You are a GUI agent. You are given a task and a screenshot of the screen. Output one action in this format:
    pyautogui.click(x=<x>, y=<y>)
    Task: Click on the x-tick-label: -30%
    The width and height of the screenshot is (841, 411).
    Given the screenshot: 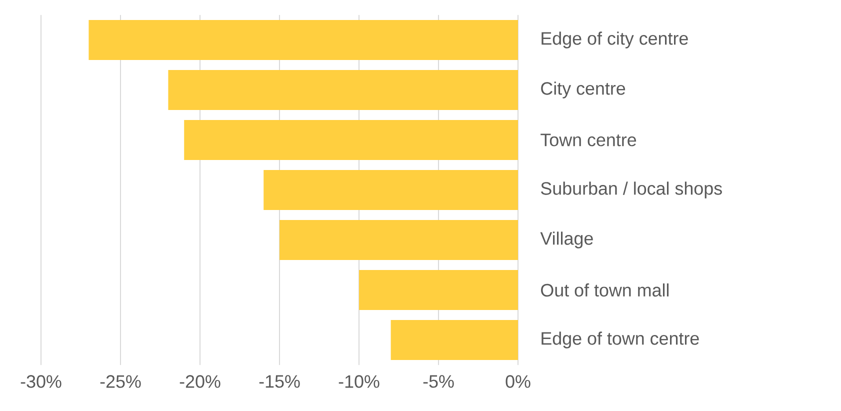 What is the action you would take?
    pyautogui.click(x=41, y=381)
    